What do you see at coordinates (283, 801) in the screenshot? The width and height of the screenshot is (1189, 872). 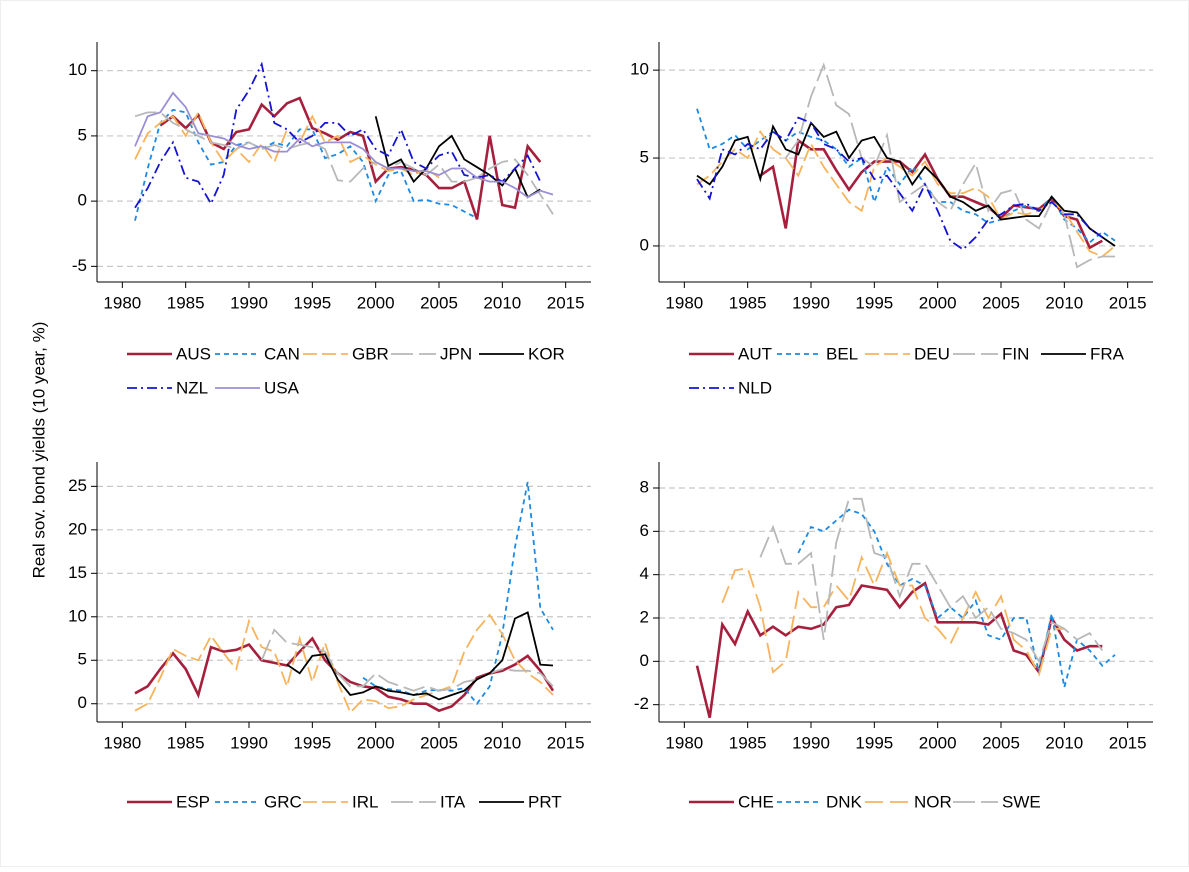 I see `legend-label: GRC` at bounding box center [283, 801].